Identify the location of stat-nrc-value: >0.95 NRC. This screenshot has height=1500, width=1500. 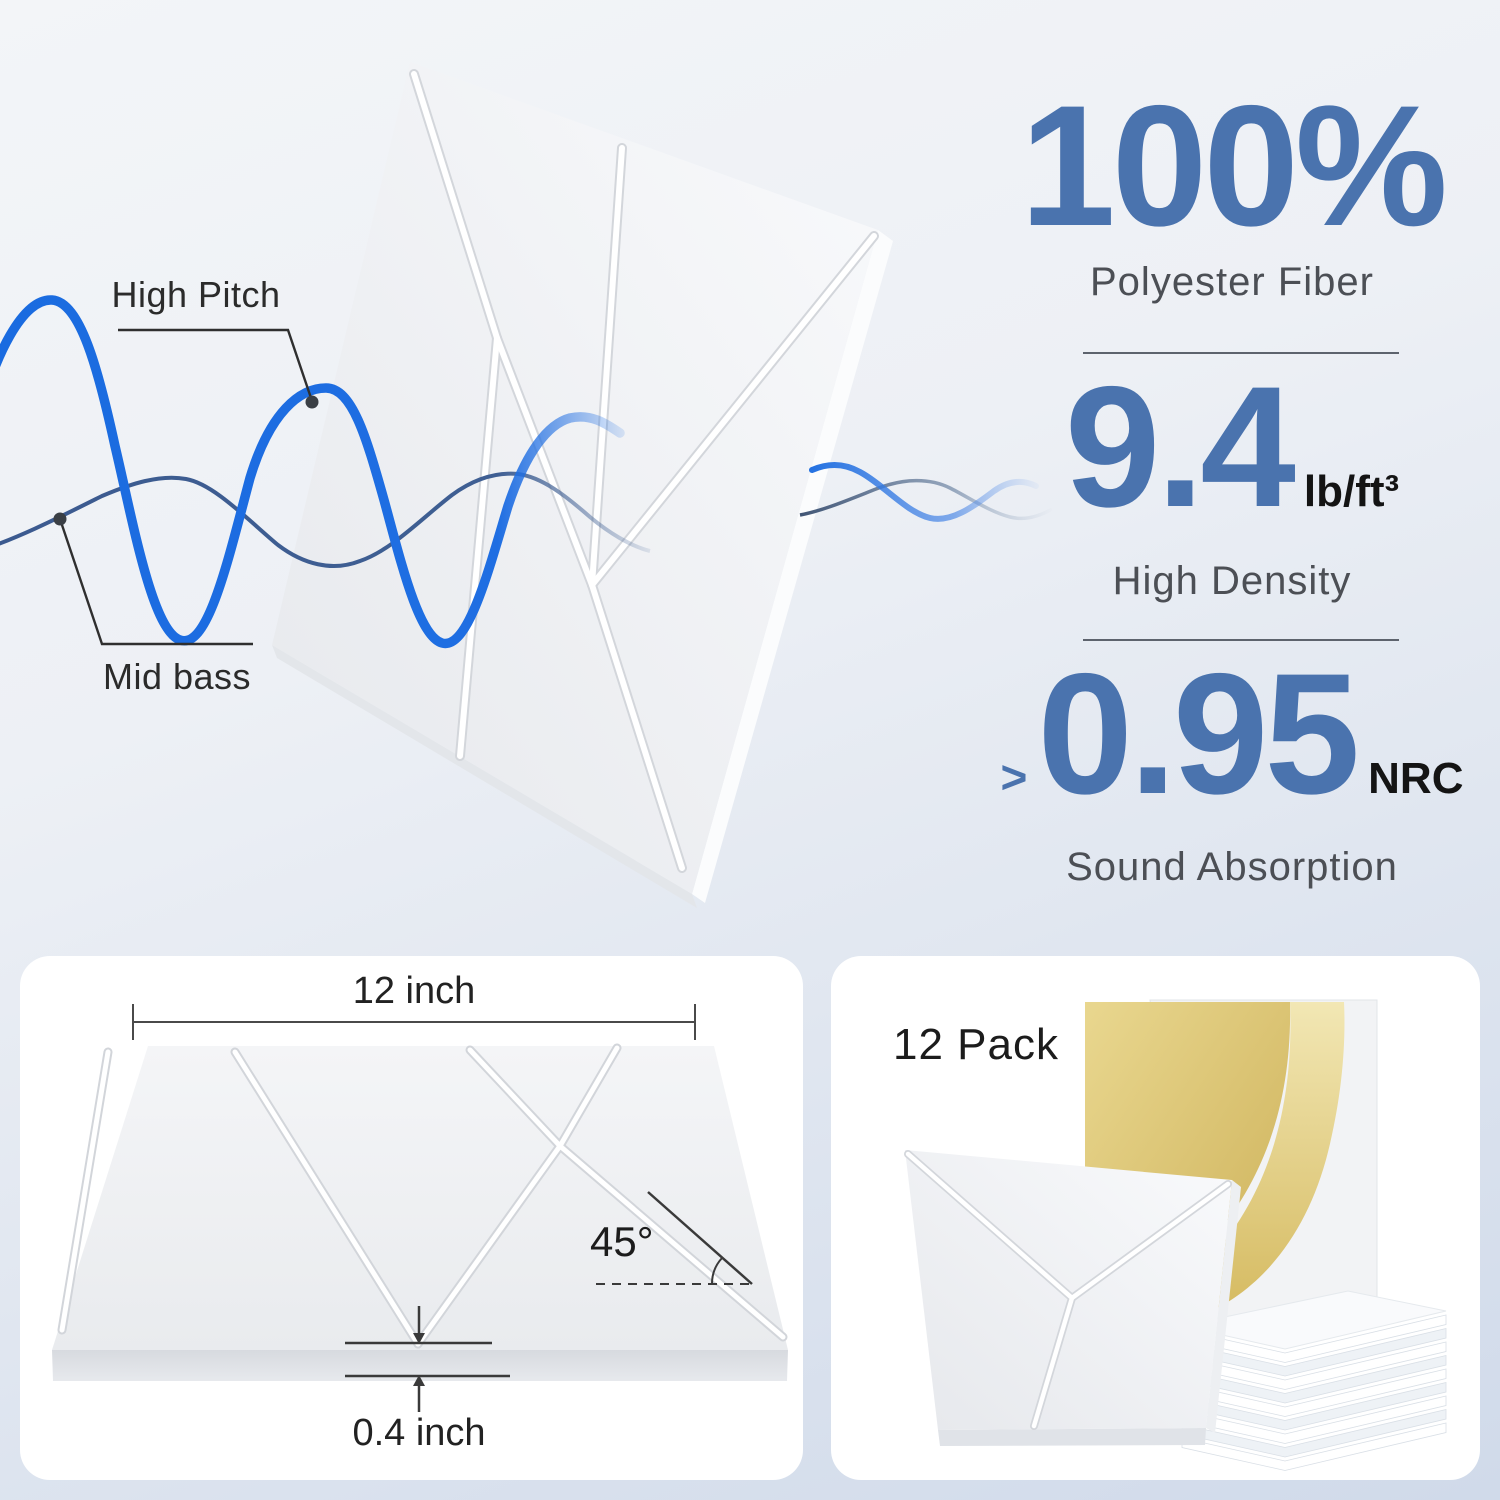
(1232, 734).